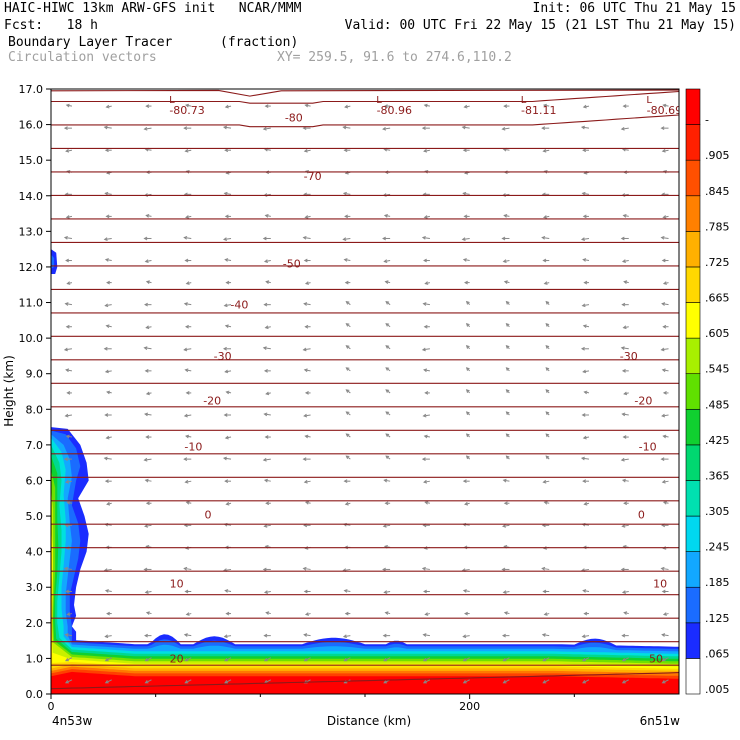  What do you see at coordinates (717, 618) in the screenshot?
I see `colorbar-label: .125` at bounding box center [717, 618].